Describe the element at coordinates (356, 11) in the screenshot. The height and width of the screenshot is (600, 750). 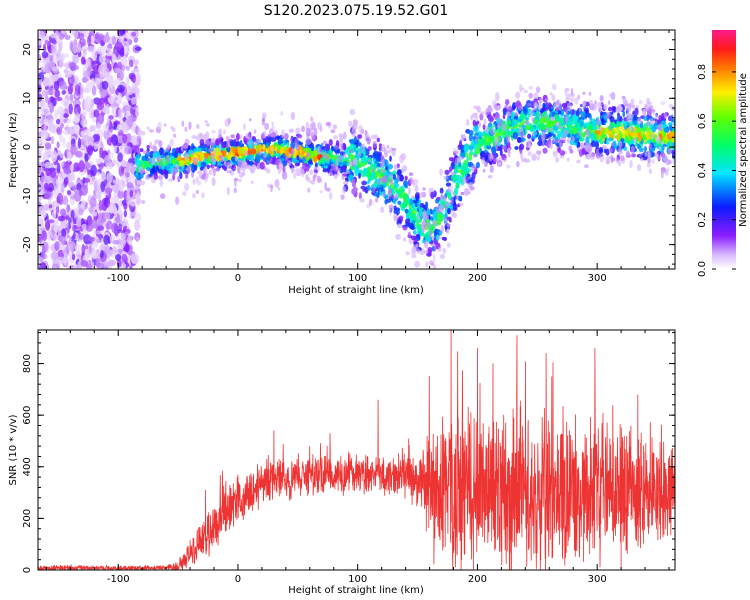
I see `figure-title: S120.2023.075.19.52.G01` at that location.